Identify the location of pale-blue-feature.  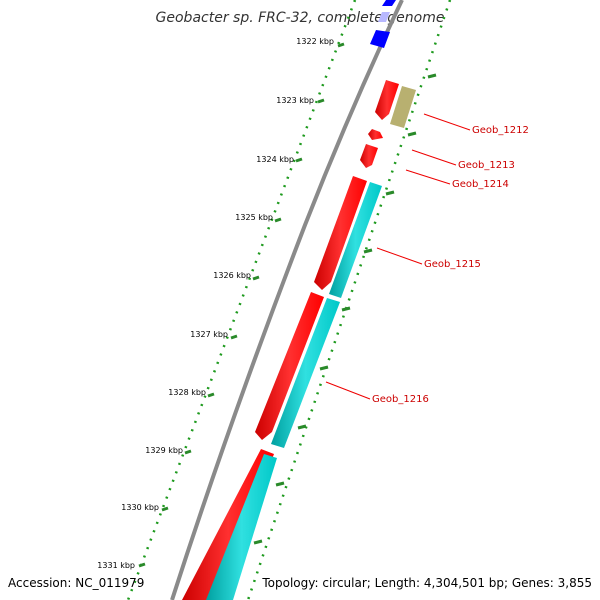
(384, 17).